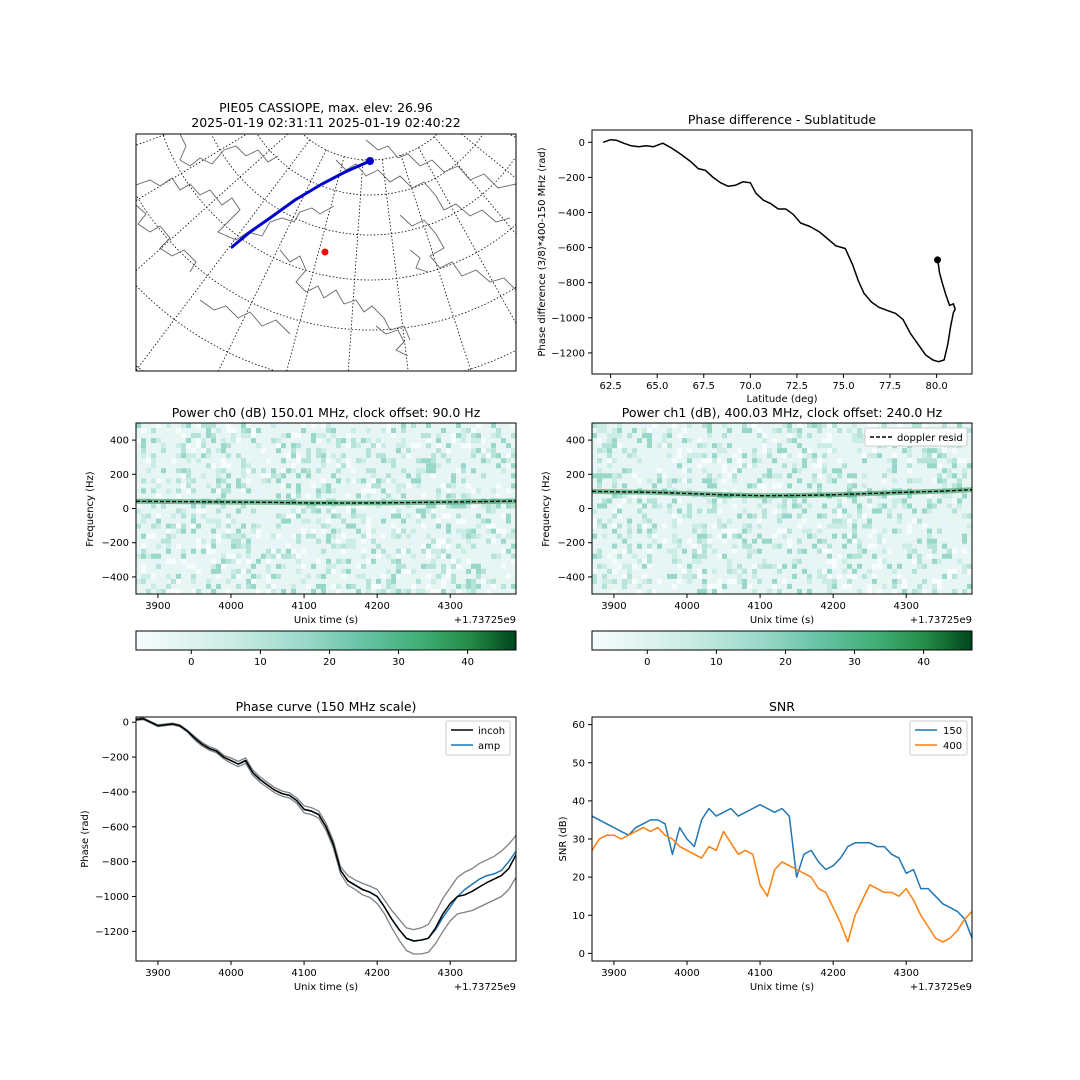 This screenshot has width=1080, height=1080. What do you see at coordinates (647, 662) in the screenshot?
I see `colorbar-tick-label: 0` at bounding box center [647, 662].